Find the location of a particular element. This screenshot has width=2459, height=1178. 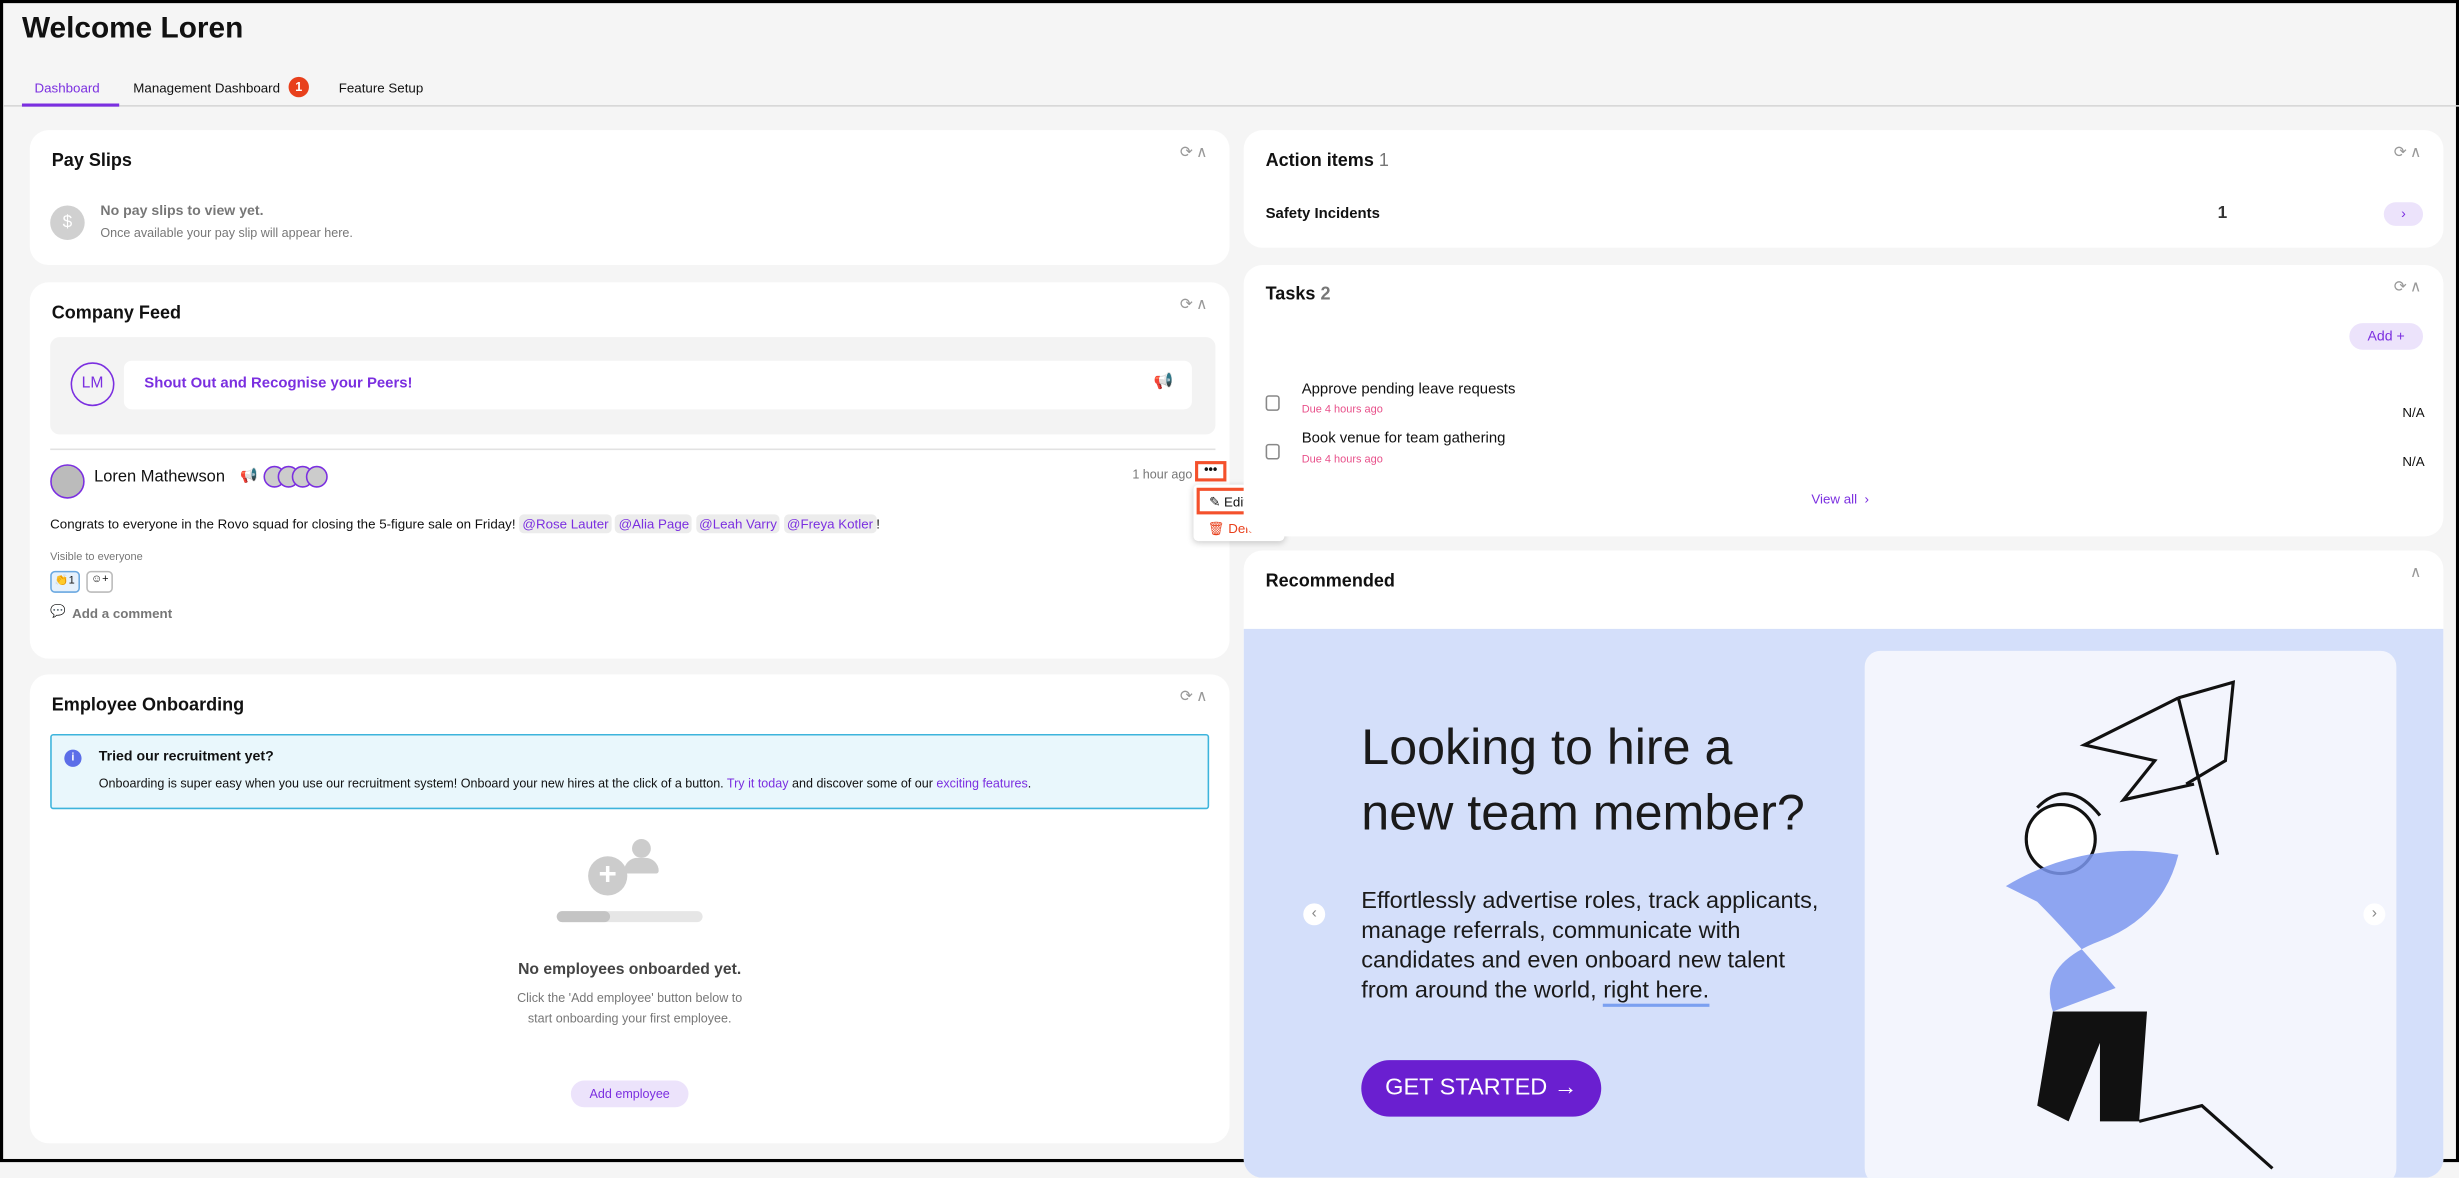

empty-line-1: Click the 'Add employee' button below to is located at coordinates (630, 998).